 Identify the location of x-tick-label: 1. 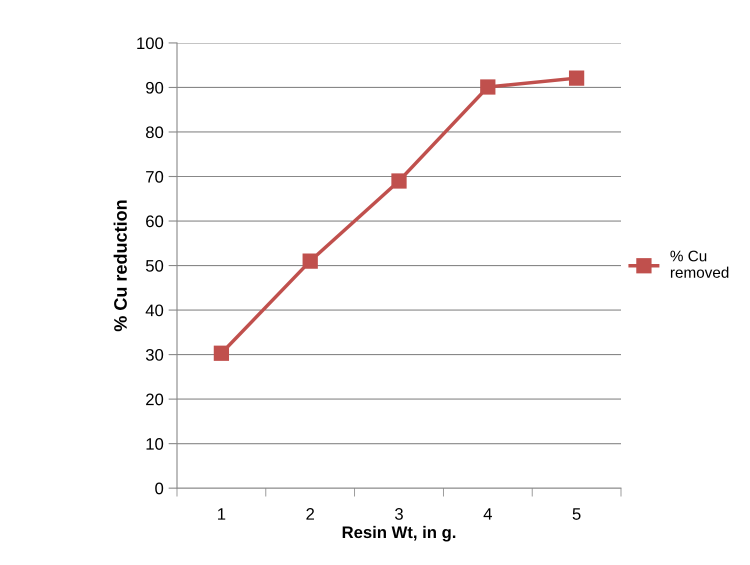
(222, 514).